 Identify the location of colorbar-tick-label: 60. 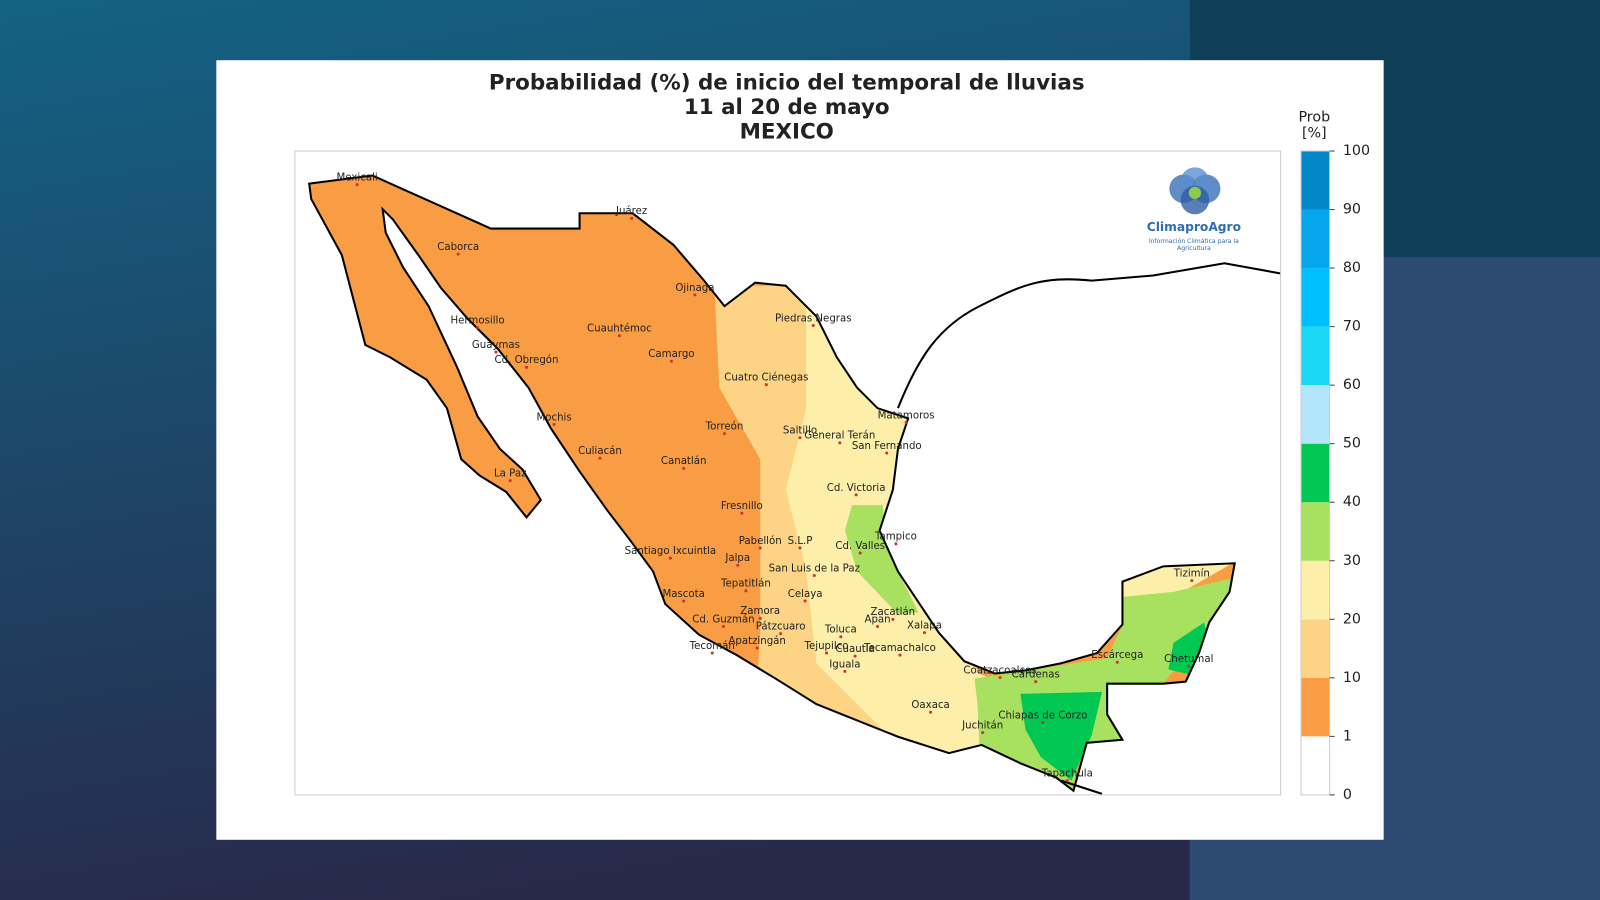
(1352, 385).